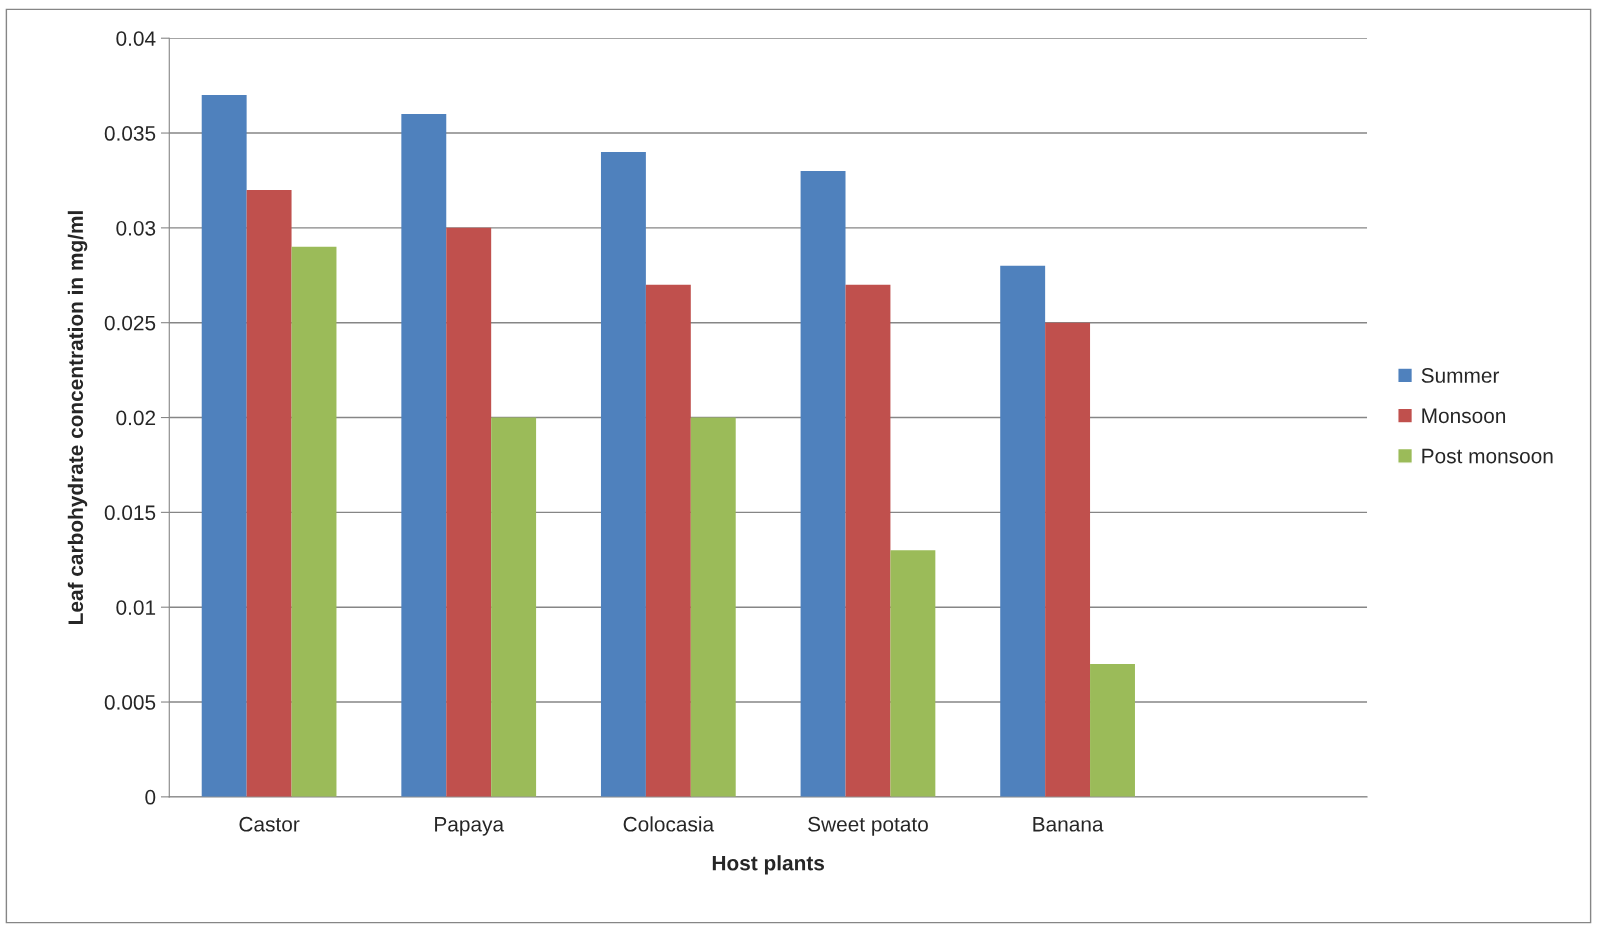  I want to click on legend-label: Post monsoon, so click(1487, 456).